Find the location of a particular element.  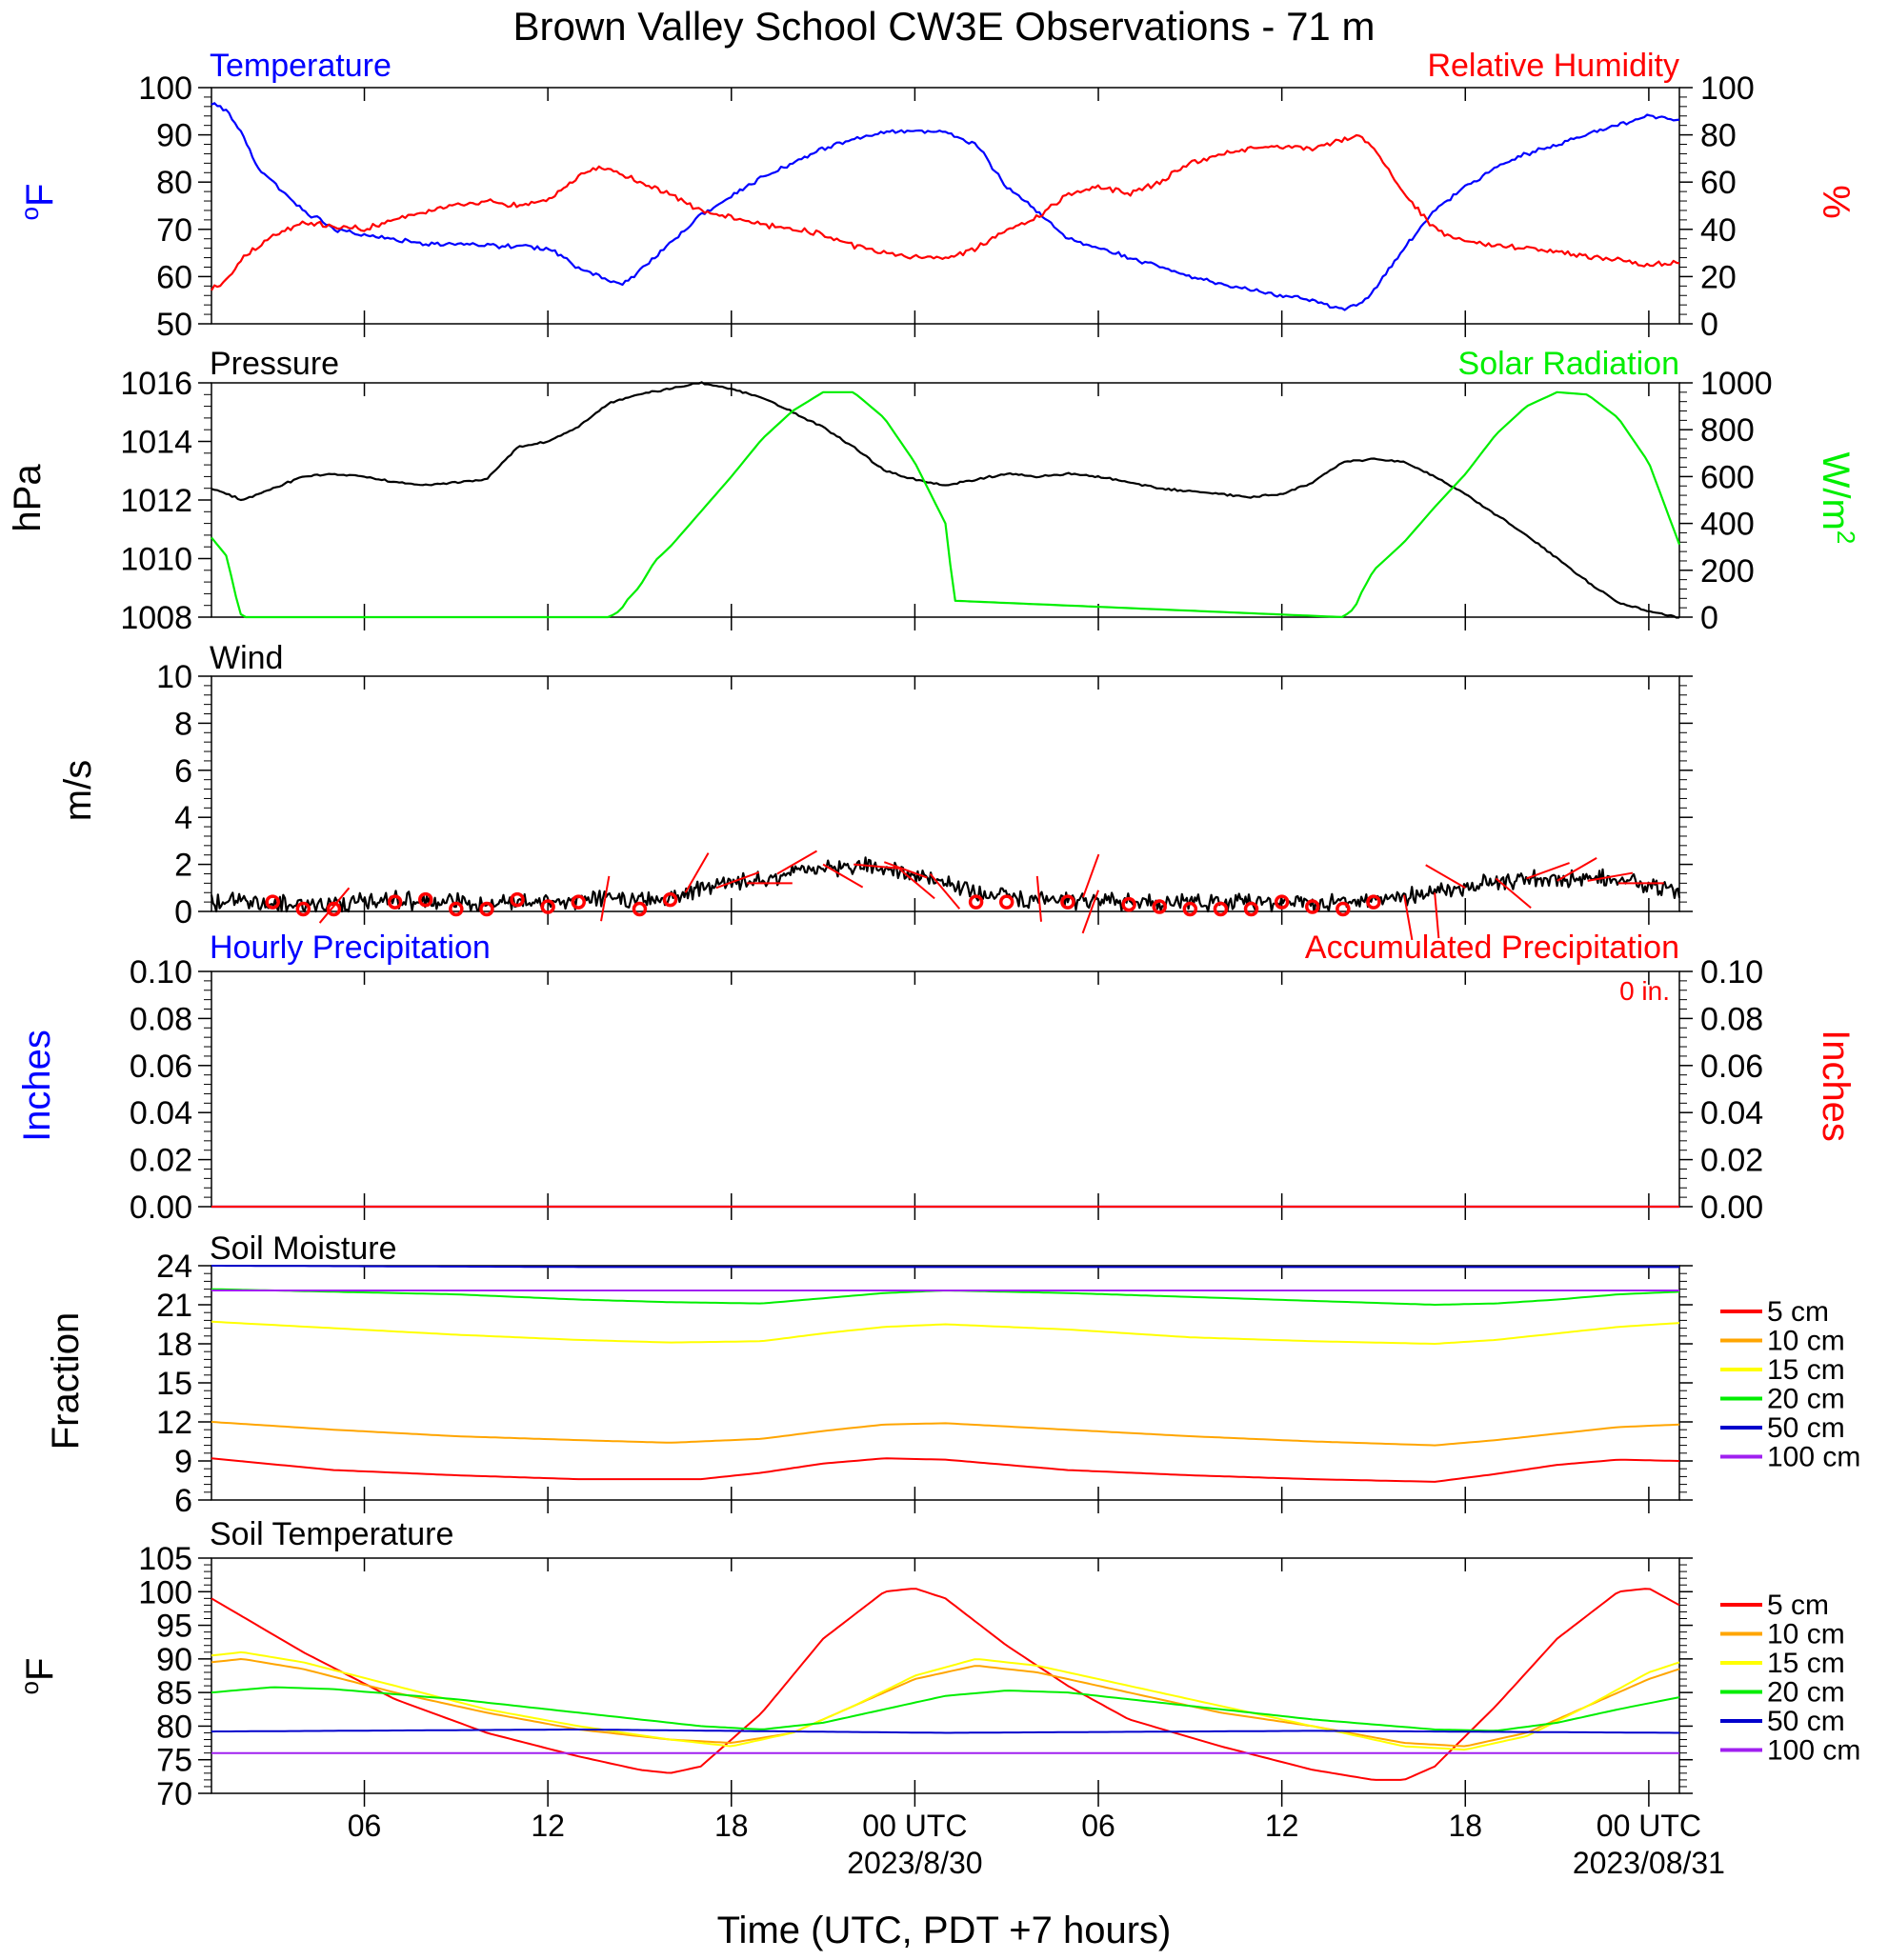

hourly-precip-title: Hourly Precipitation is located at coordinates (350, 948).